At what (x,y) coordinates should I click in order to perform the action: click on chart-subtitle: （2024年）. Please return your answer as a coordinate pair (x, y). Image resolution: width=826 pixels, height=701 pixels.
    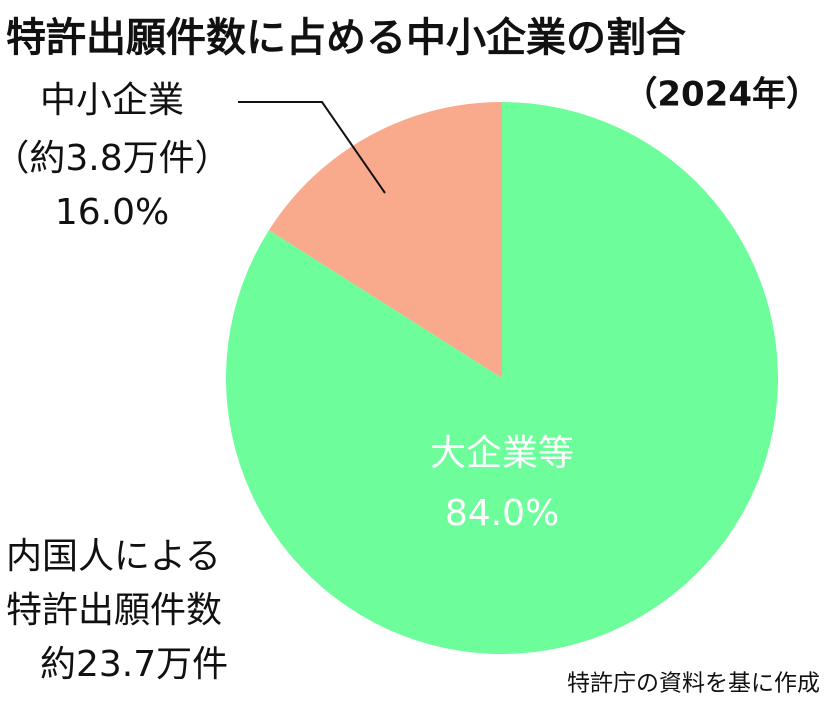
    Looking at the image, I should click on (721, 95).